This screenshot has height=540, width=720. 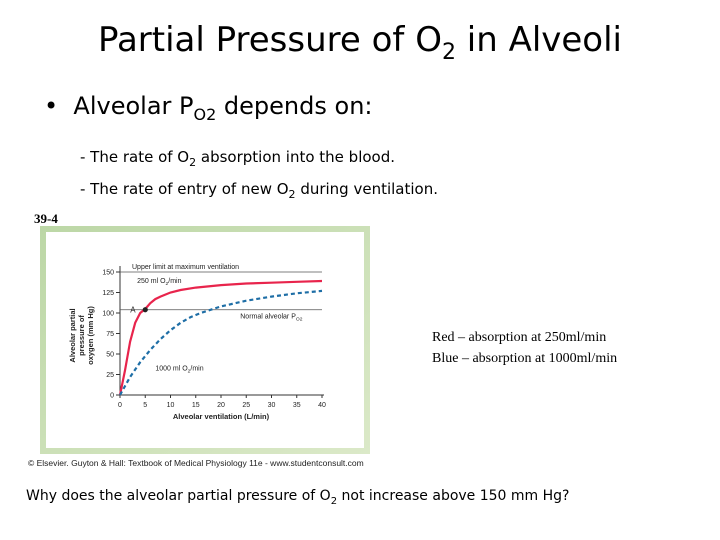 I want to click on point-a-label: A, so click(x=133, y=310).